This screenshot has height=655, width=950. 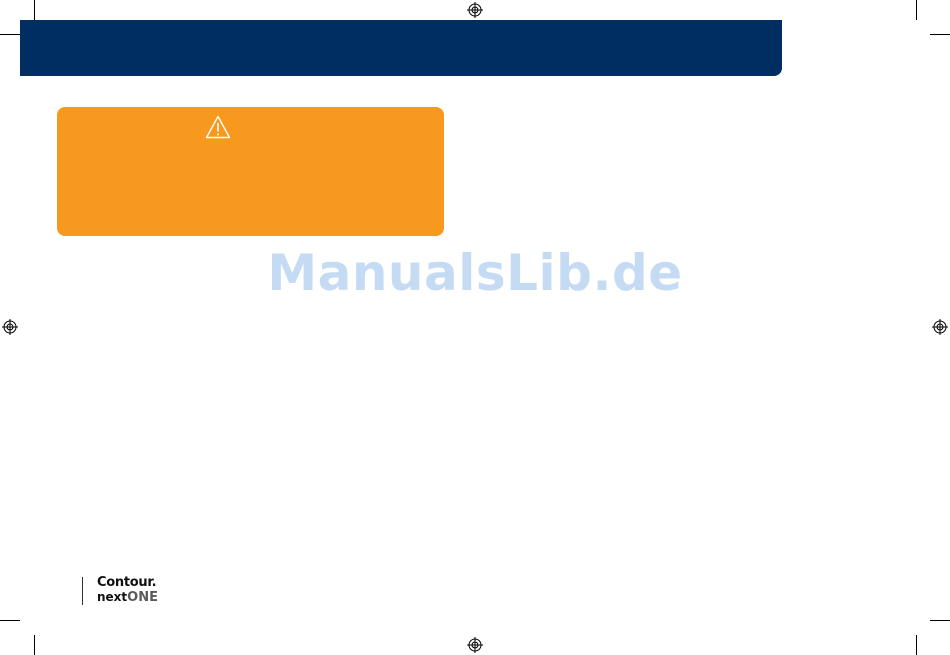 What do you see at coordinates (10, 34) in the screenshot?
I see `crop-mark-left-top` at bounding box center [10, 34].